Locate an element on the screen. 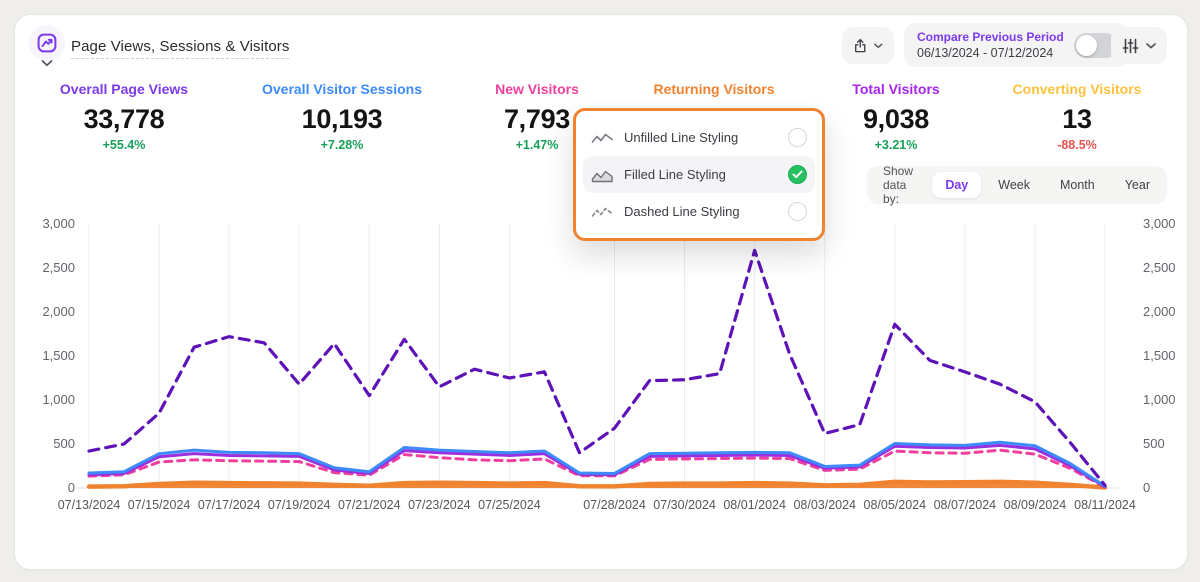  stat-value: 9,038 is located at coordinates (896, 119).